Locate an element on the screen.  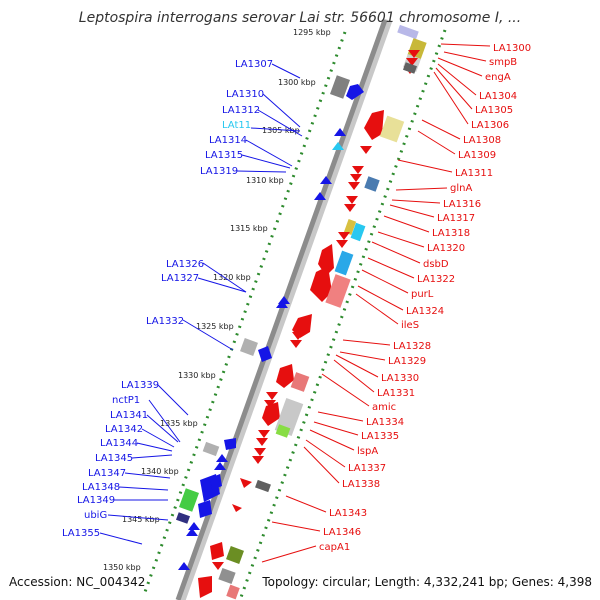
gene-label: LA1305 is located at coordinates (494, 110).